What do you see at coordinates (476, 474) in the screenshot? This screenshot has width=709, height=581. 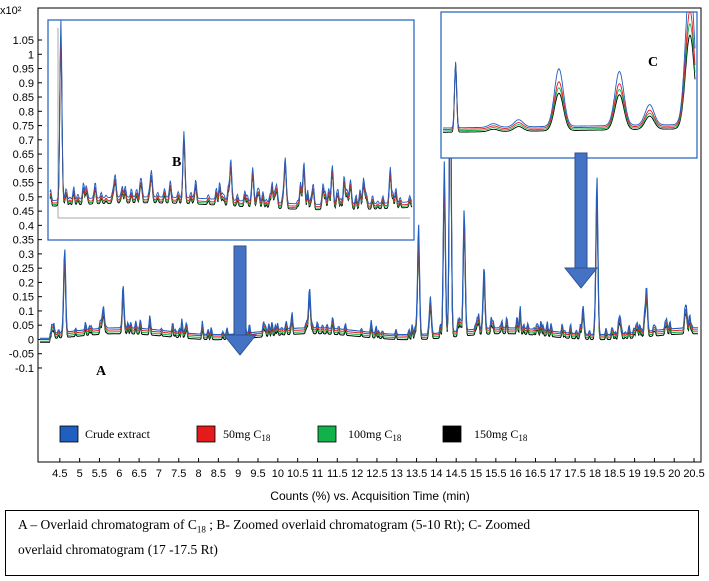 I see `x-tick-label: 15` at bounding box center [476, 474].